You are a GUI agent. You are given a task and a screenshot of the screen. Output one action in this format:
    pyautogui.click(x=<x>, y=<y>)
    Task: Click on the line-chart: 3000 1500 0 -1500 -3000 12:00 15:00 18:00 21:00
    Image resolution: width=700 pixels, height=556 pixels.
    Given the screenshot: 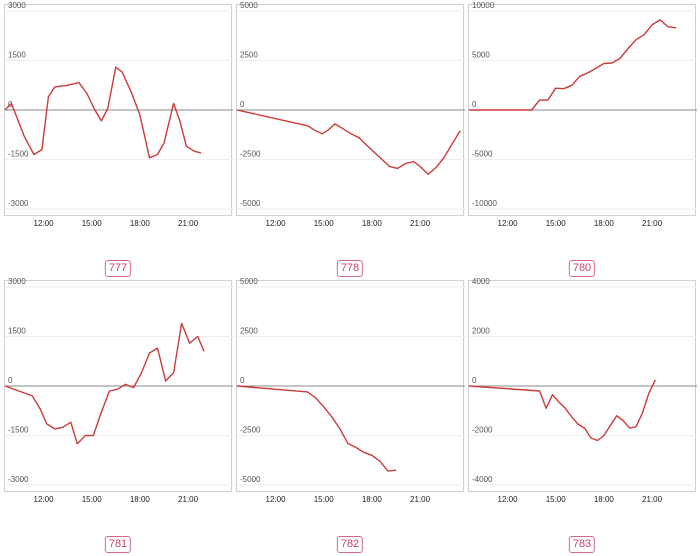 What is the action you would take?
    pyautogui.click(x=118, y=390)
    